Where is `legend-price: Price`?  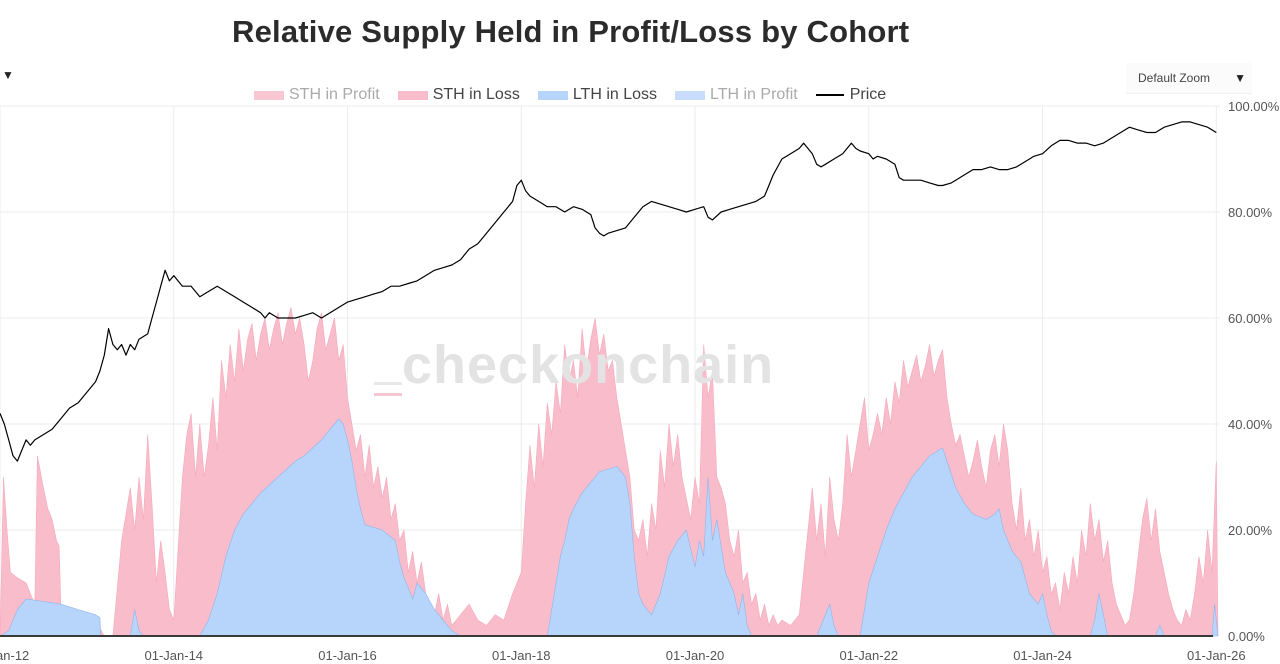
legend-price: Price is located at coordinates (851, 95).